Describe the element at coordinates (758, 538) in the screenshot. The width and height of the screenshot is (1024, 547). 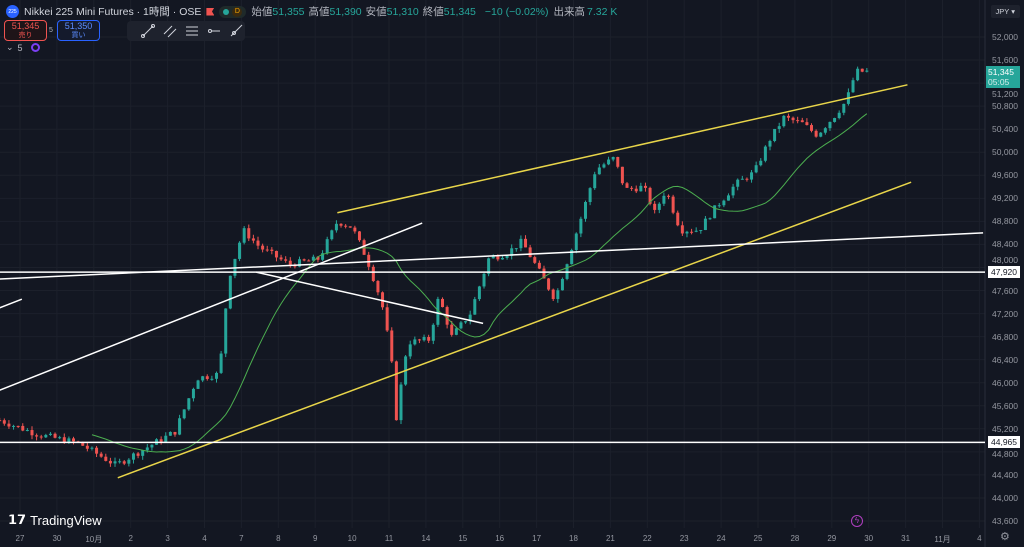
I see `time-tick: 25` at that location.